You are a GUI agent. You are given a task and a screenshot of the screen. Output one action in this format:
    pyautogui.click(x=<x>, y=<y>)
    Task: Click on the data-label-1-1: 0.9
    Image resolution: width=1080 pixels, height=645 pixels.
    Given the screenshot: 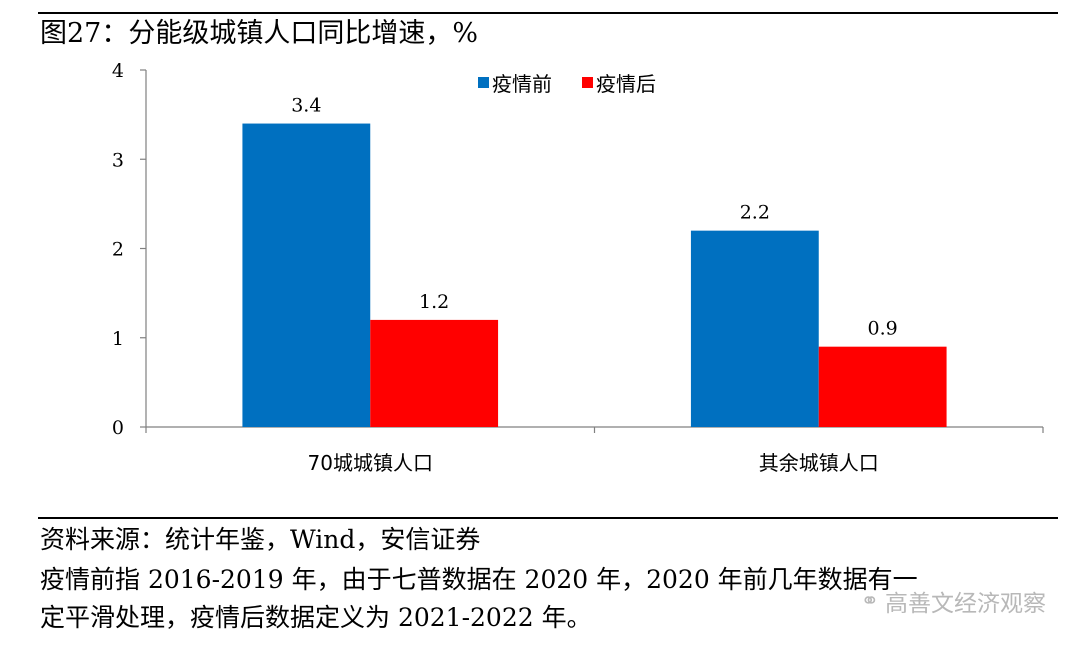 What is the action you would take?
    pyautogui.click(x=883, y=329)
    